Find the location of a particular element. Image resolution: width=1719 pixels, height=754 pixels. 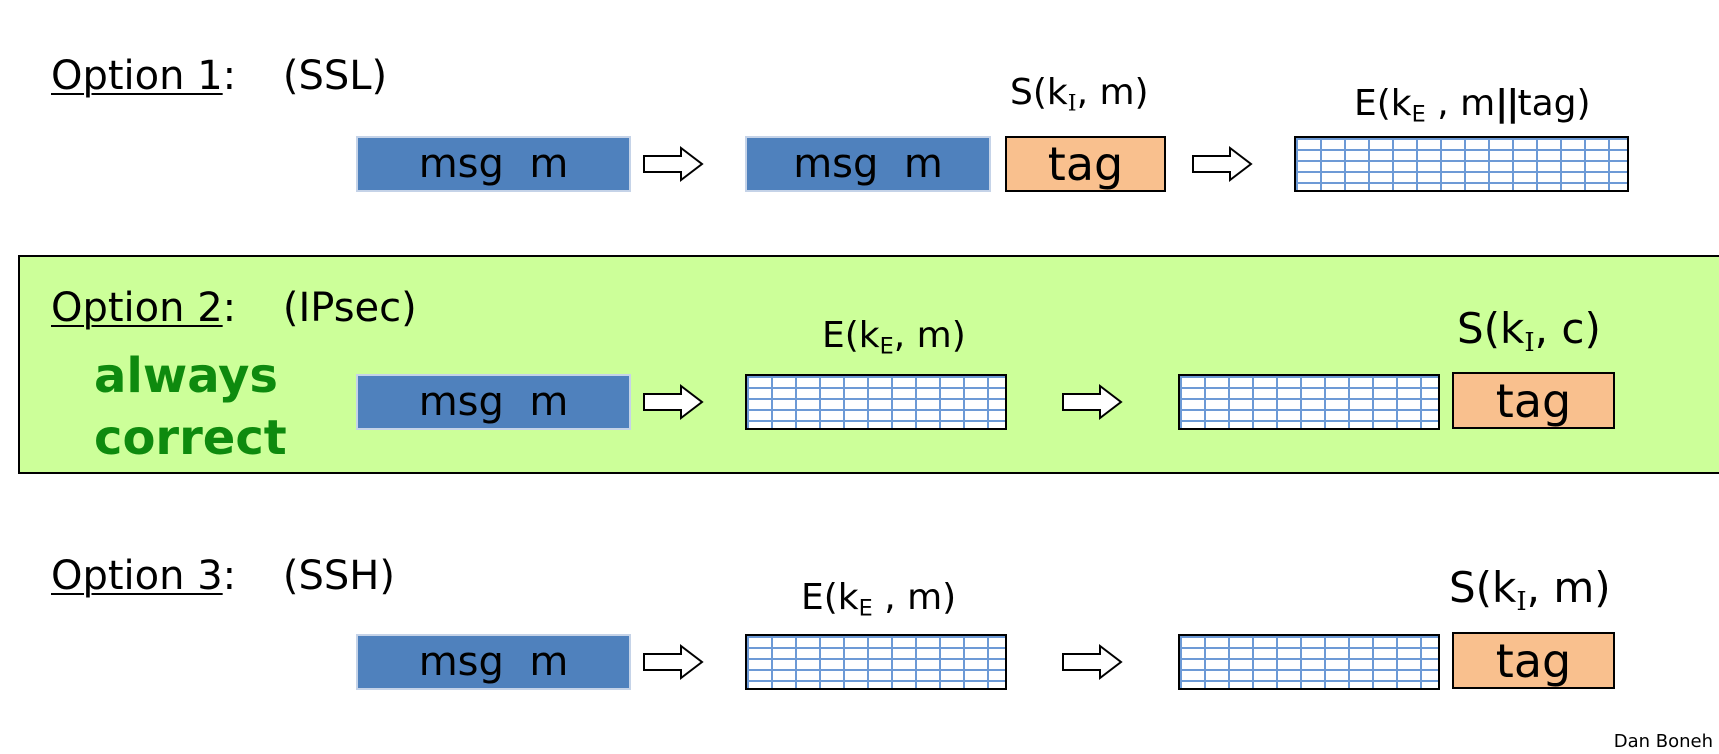

option1-sign-label: S(kI, m) is located at coordinates (1079, 94).